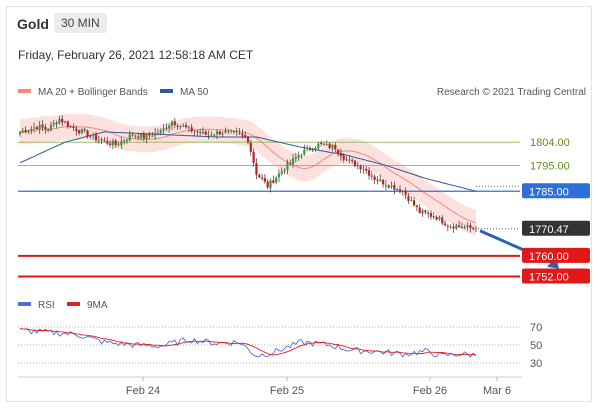 This screenshot has width=598, height=408. Describe the element at coordinates (46, 305) in the screenshot. I see `legend-label-rsi: RSI` at that location.